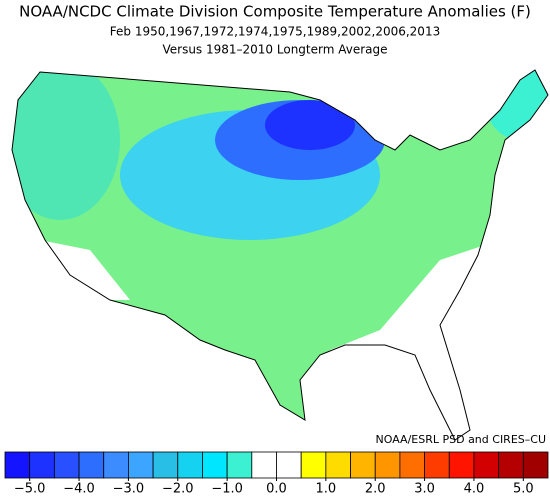  What do you see at coordinates (274, 50) in the screenshot?
I see `caption: Versus 1981–2010 Longterm Average` at bounding box center [274, 50].